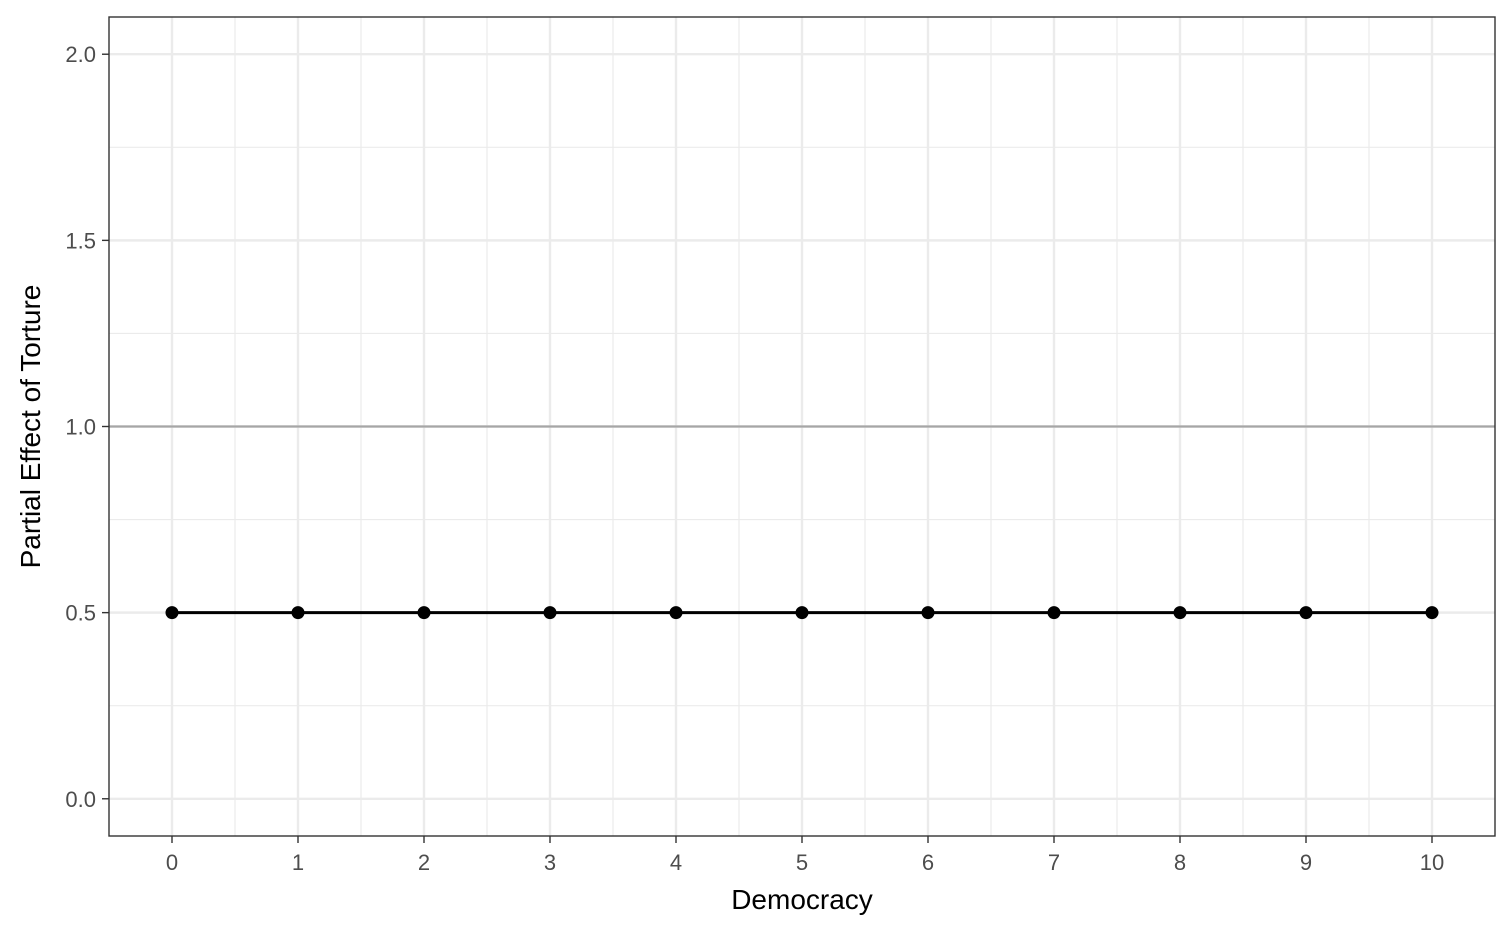 The image size is (1512, 934). What do you see at coordinates (80, 613) in the screenshot?
I see `y-tick-label: 0.5` at bounding box center [80, 613].